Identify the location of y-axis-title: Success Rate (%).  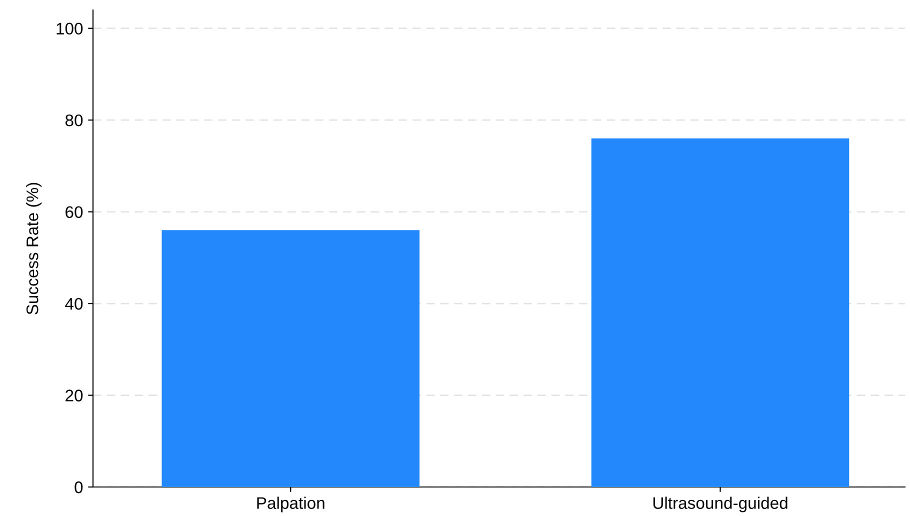
(34, 248).